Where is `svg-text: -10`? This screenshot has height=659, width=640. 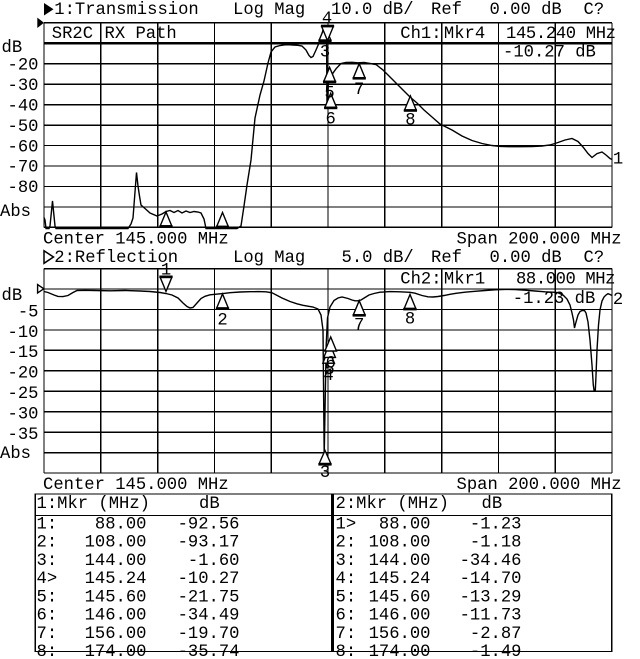 svg-text: -10 is located at coordinates (23, 333).